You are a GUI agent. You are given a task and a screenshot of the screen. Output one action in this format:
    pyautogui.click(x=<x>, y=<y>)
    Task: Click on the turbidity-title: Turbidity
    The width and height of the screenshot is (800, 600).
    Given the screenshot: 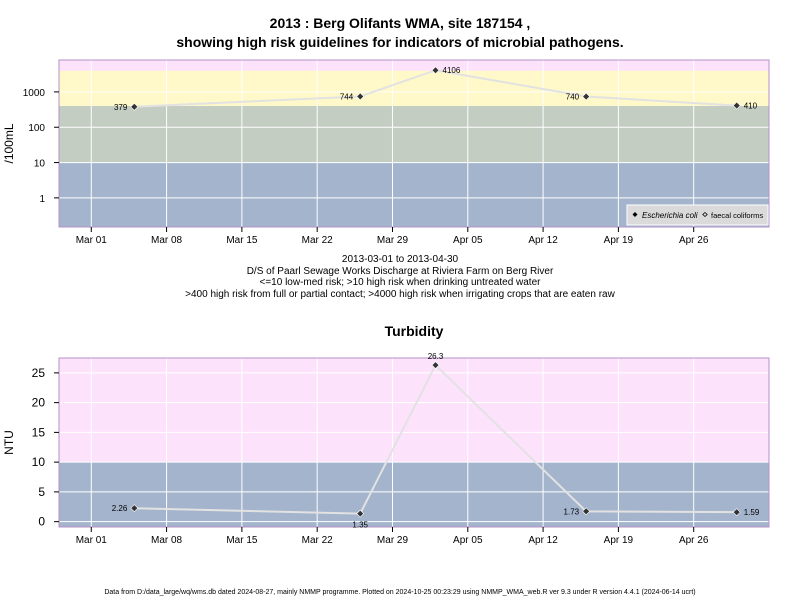 What is the action you would take?
    pyautogui.click(x=414, y=331)
    